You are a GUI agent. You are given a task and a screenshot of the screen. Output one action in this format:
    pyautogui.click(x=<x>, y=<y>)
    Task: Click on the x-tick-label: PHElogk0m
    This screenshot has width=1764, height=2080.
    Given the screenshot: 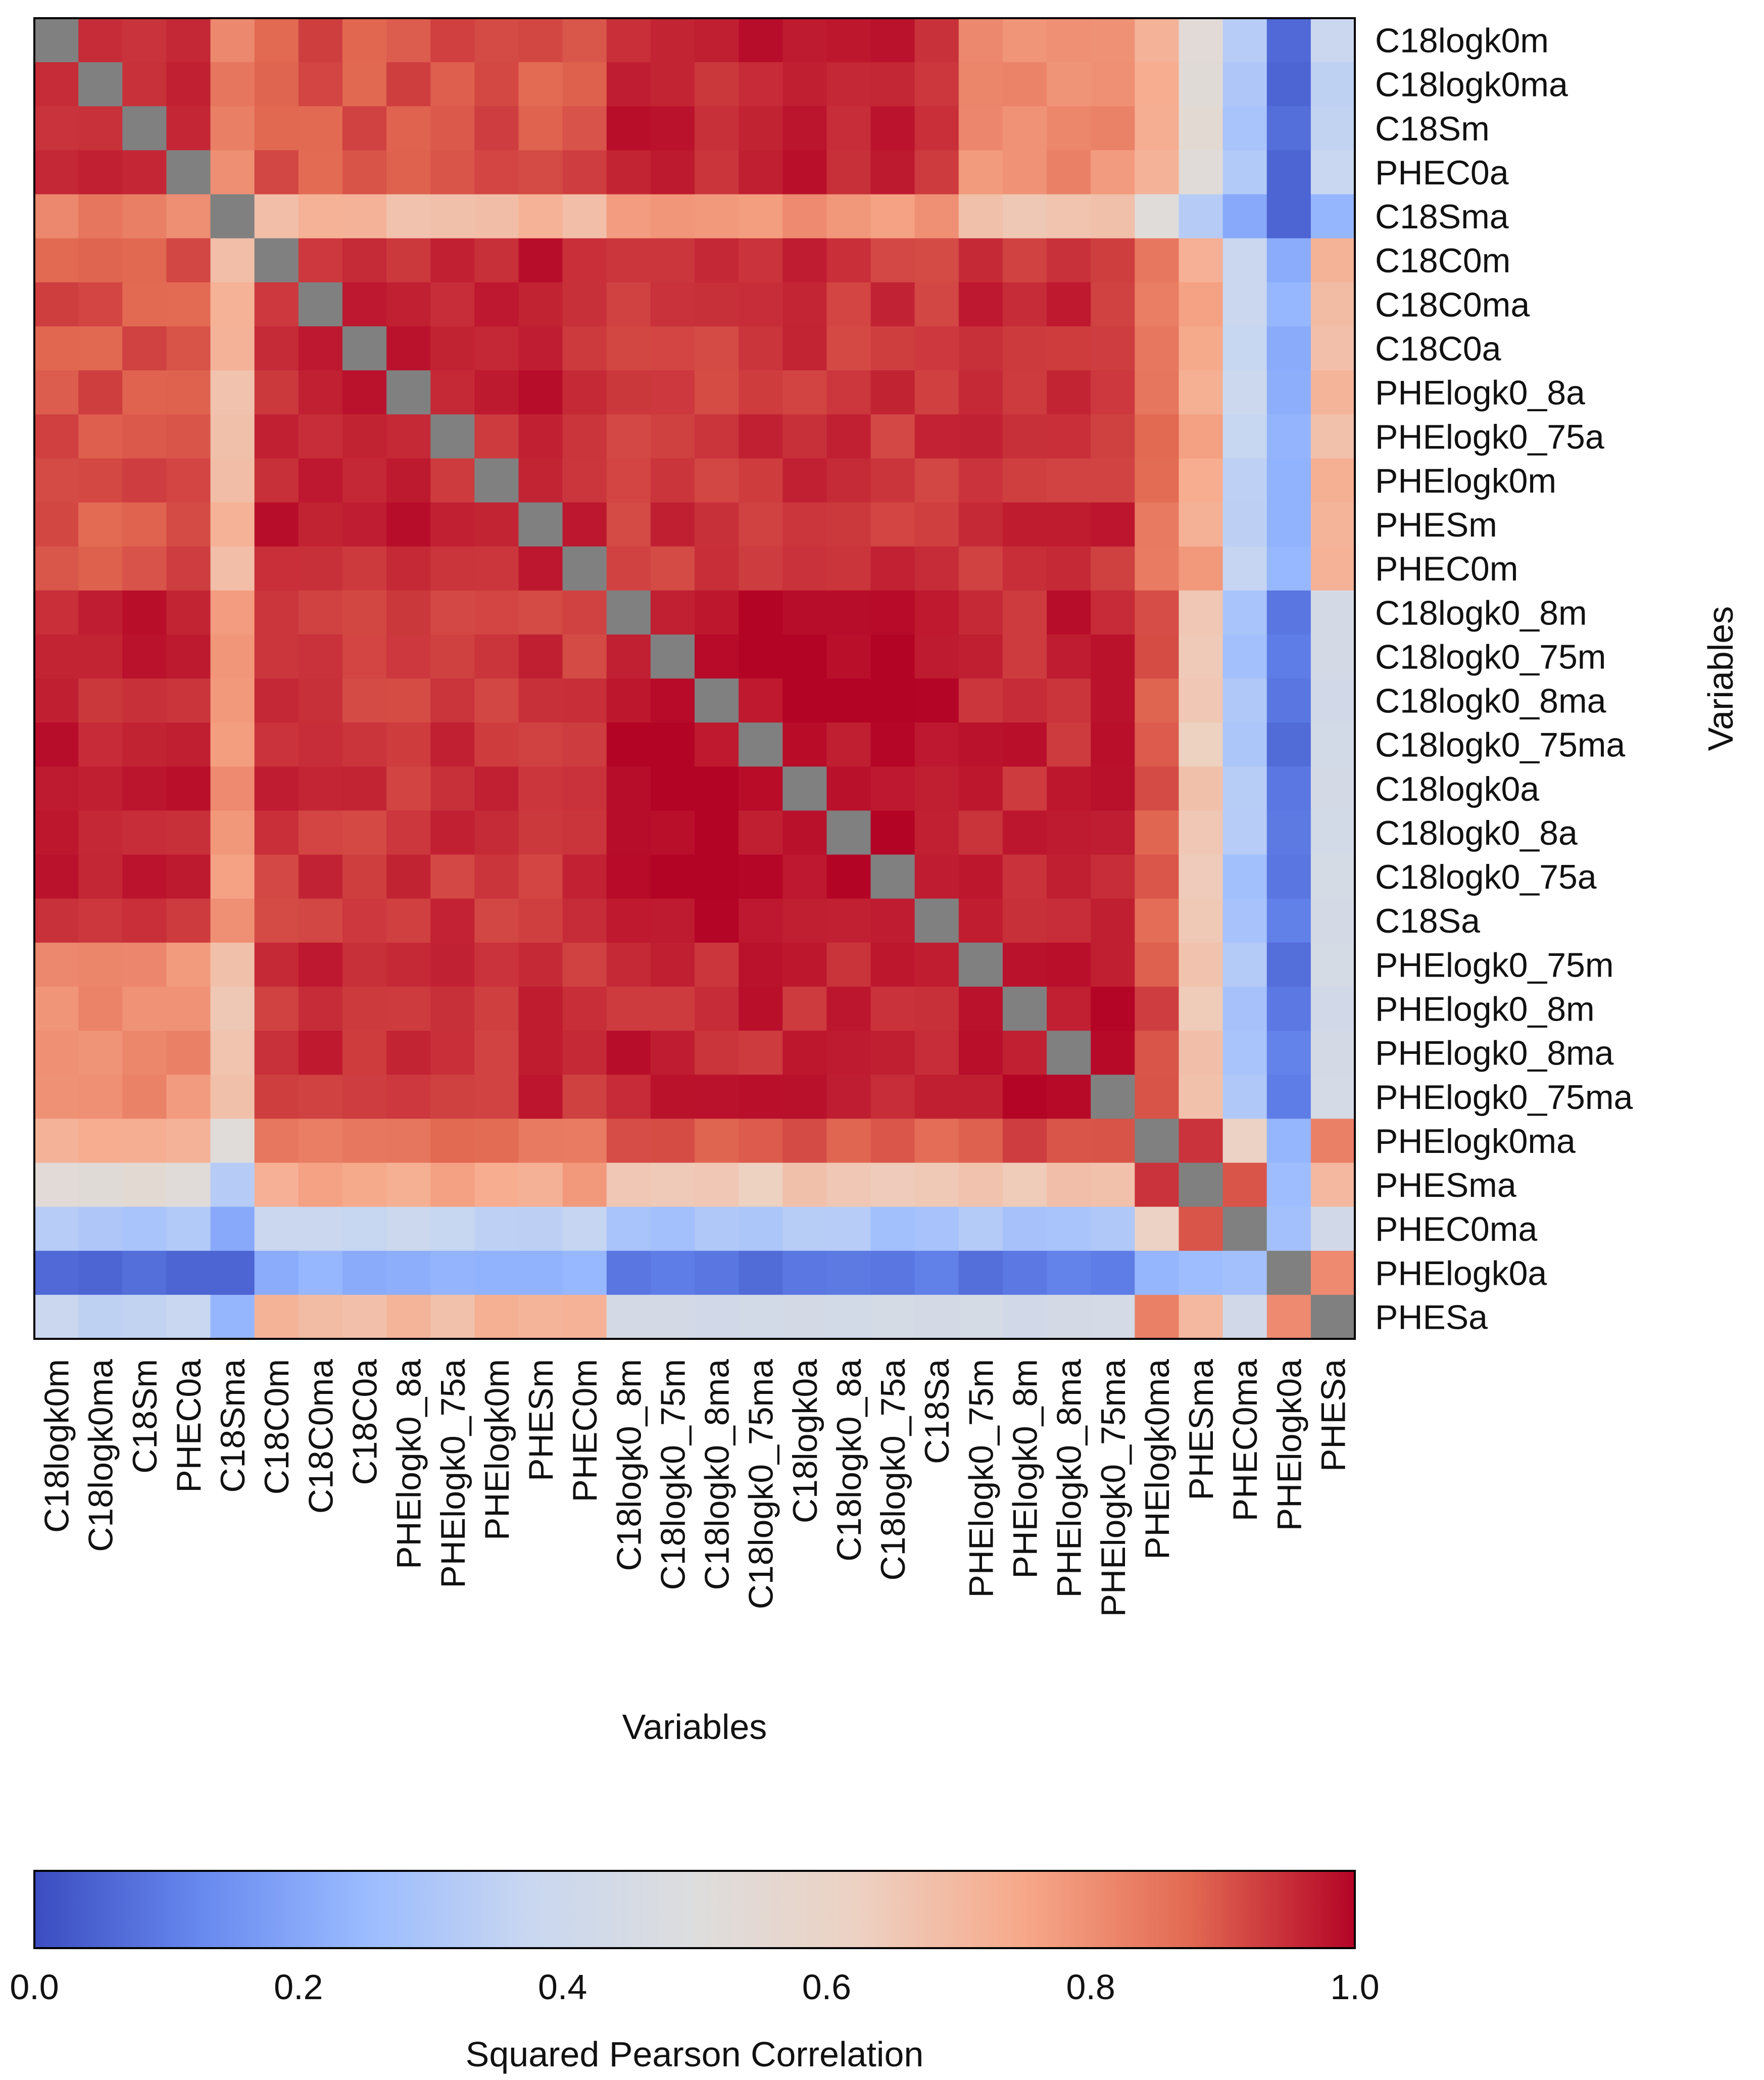 What is the action you would take?
    pyautogui.click(x=497, y=1449)
    